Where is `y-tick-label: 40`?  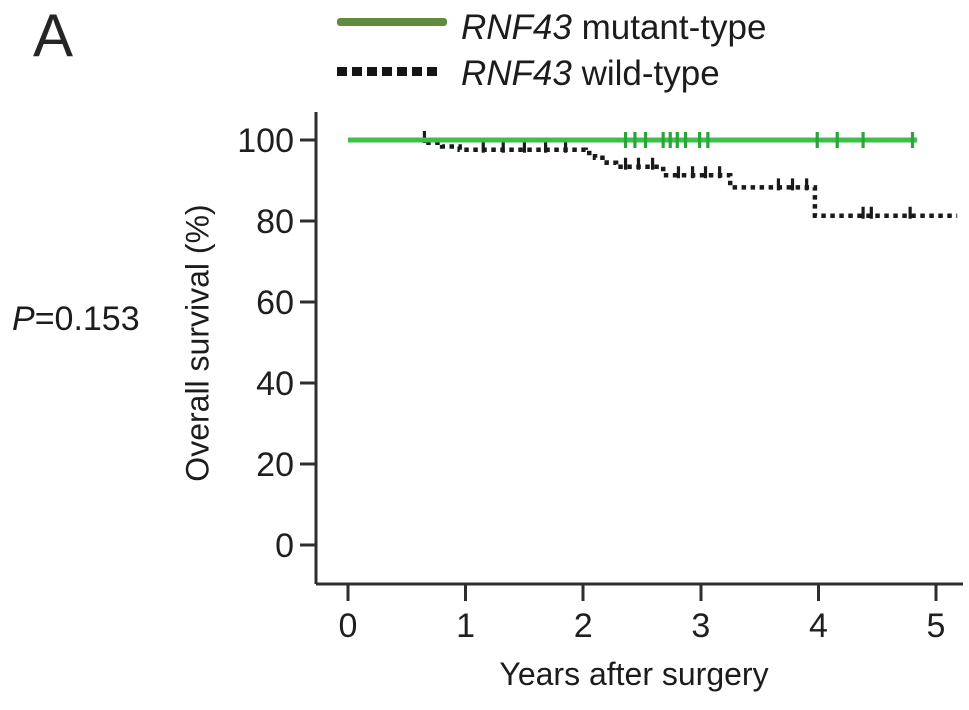 y-tick-label: 40 is located at coordinates (275, 384).